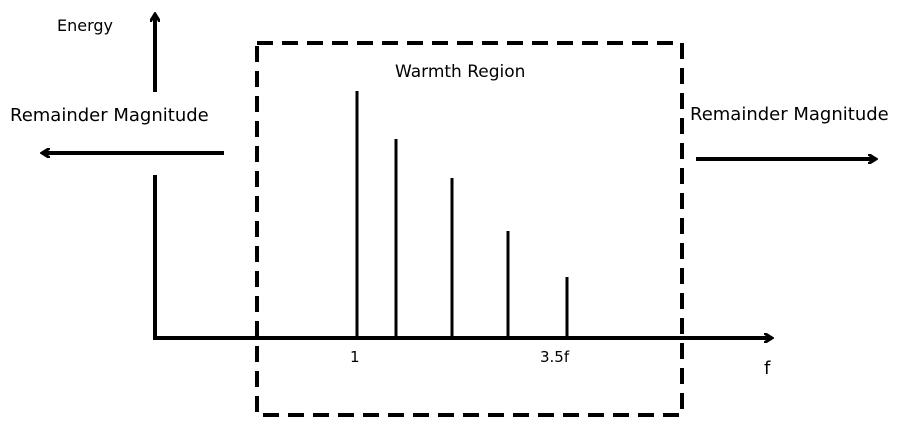 This screenshot has height=421, width=914. I want to click on region-title: Warmth Region, so click(460, 72).